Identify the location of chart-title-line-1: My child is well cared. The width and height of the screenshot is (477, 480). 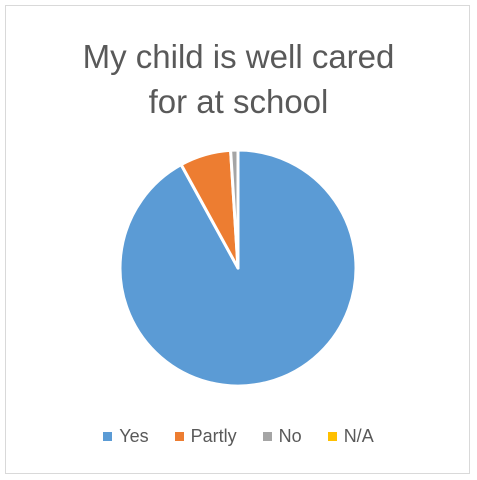
(238, 56).